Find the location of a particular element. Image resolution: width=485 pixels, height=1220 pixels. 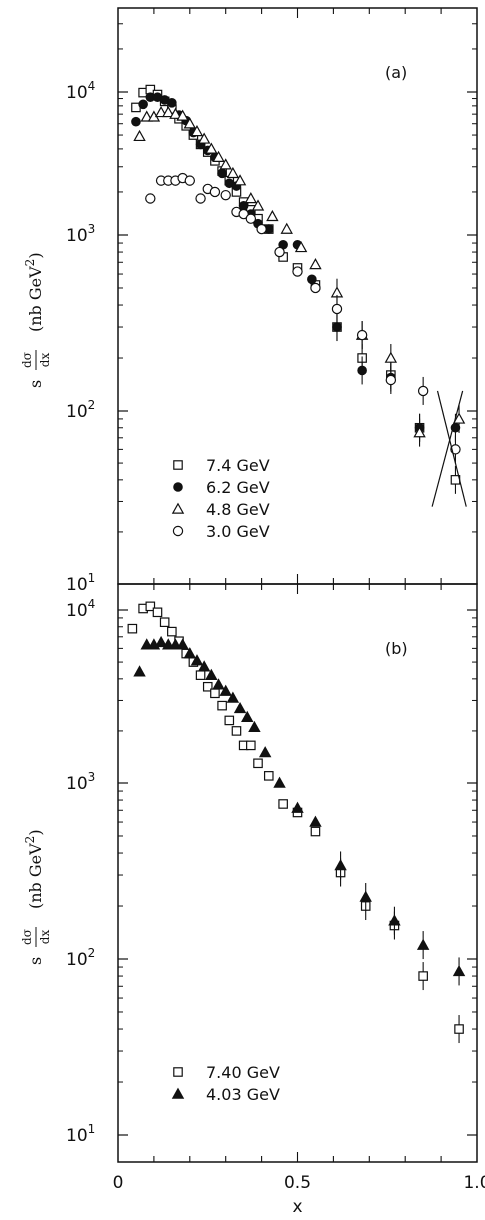

y-tick-label: 10¹ is located at coordinates (80, 583).